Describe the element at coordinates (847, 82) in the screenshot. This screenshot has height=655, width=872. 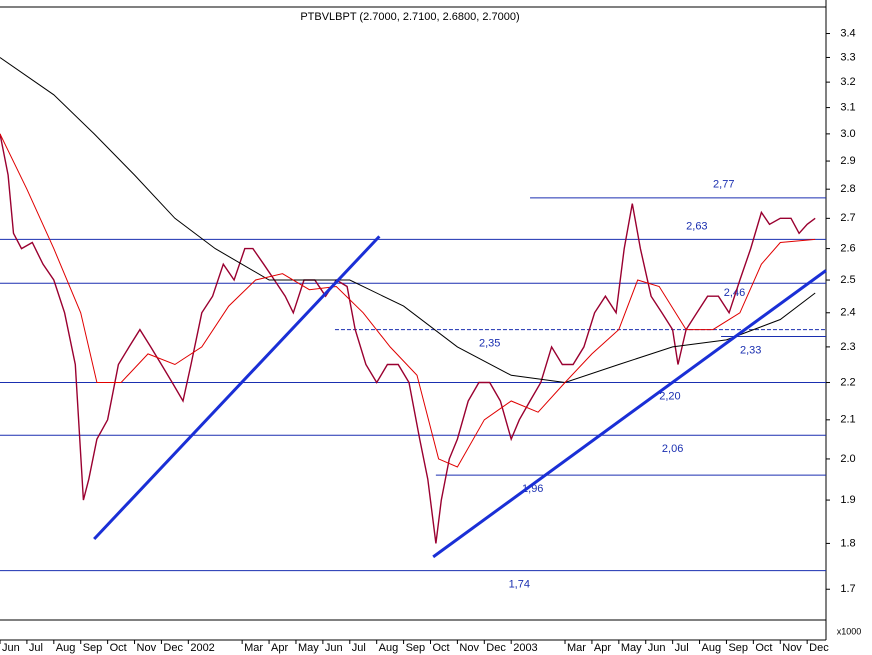
I see `y-tick-label: 3.2` at that location.